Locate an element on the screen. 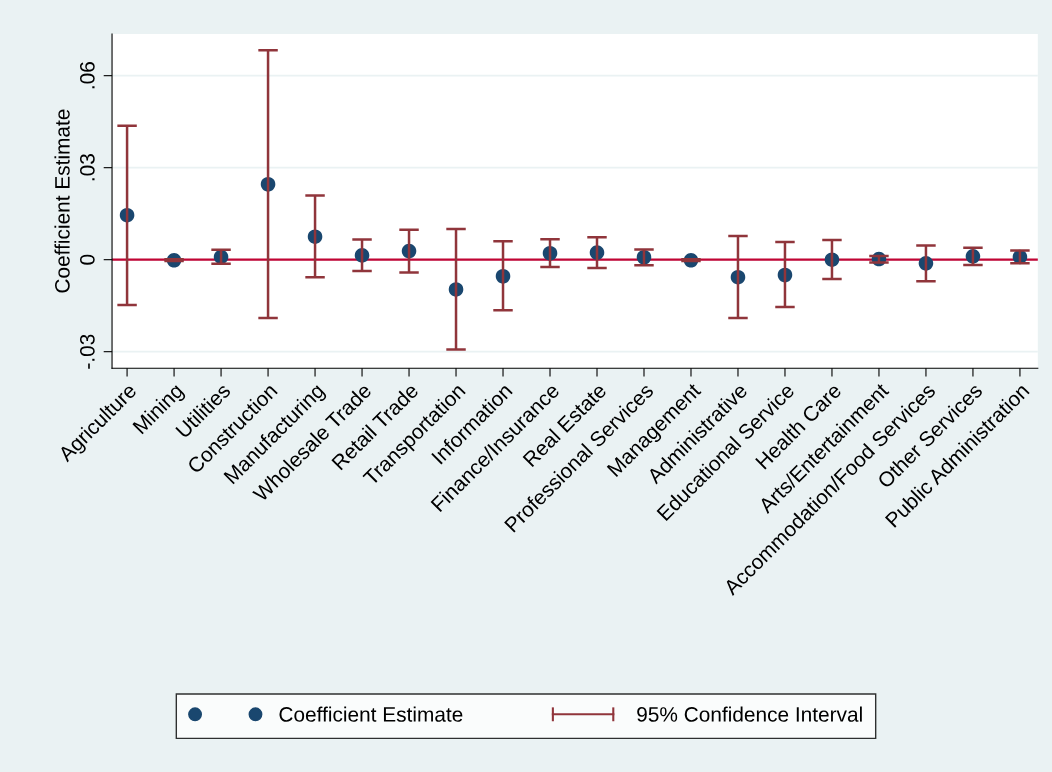 This screenshot has height=772, width=1052. legend-label: Coefficient Estimate is located at coordinates (371, 714).